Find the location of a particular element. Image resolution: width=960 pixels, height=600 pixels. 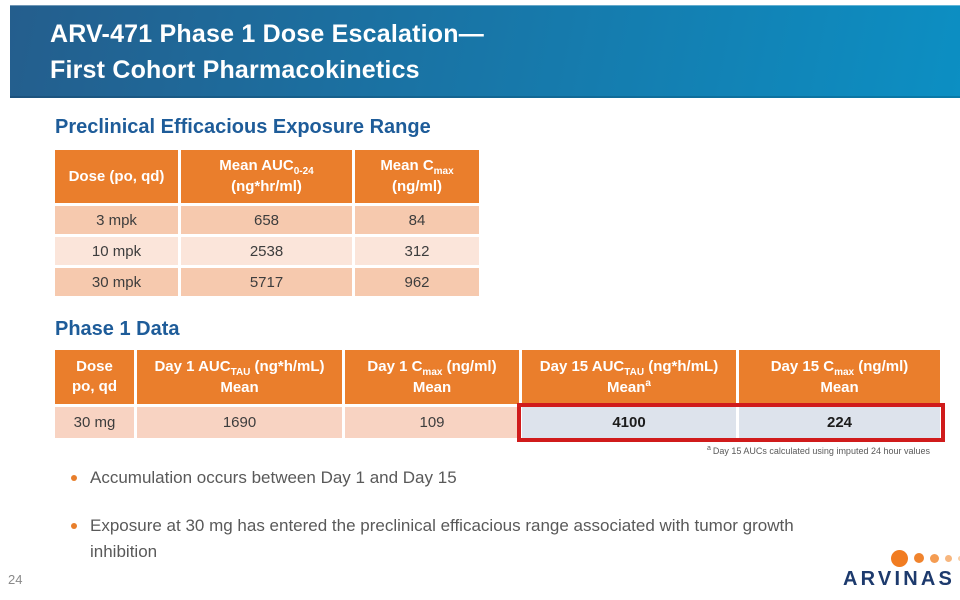

col-label-line2: (ng*hr/ml) is located at coordinates (266, 186).